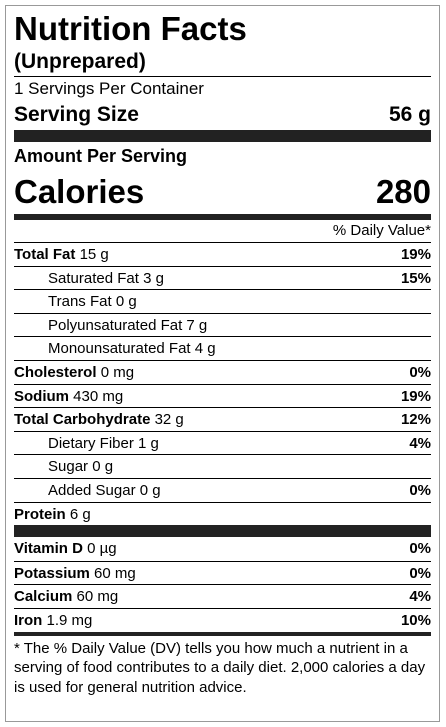 This screenshot has height=727, width=446. Describe the element at coordinates (222, 395) in the screenshot. I see `nutrient-row: Sodium 430 mg 19%` at that location.